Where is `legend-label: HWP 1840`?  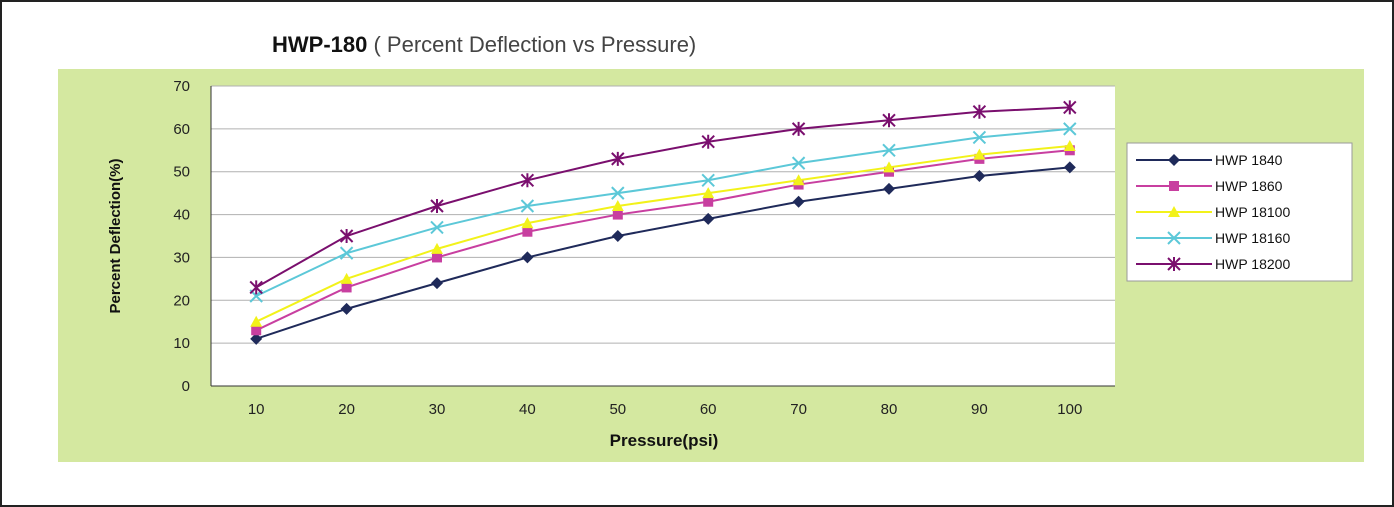
legend-label: HWP 1840 is located at coordinates (1249, 160).